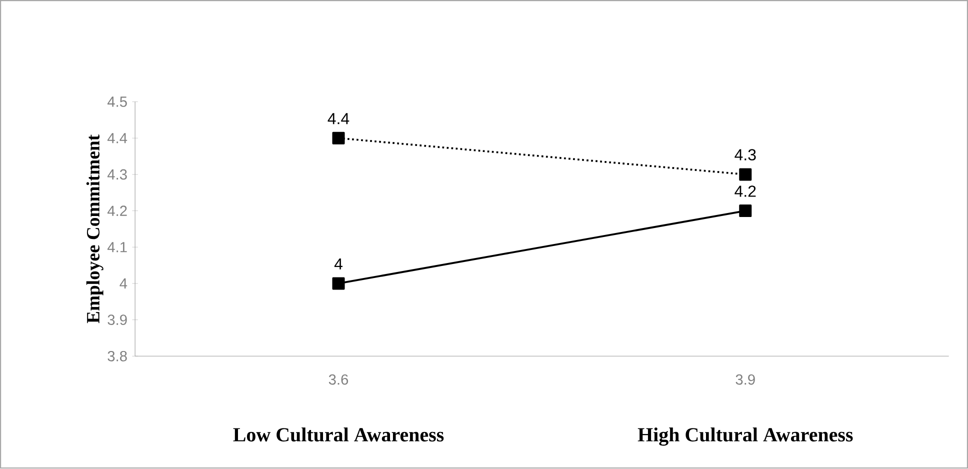  Describe the element at coordinates (338, 379) in the screenshot. I see `x-tick-label: 3.6` at that location.